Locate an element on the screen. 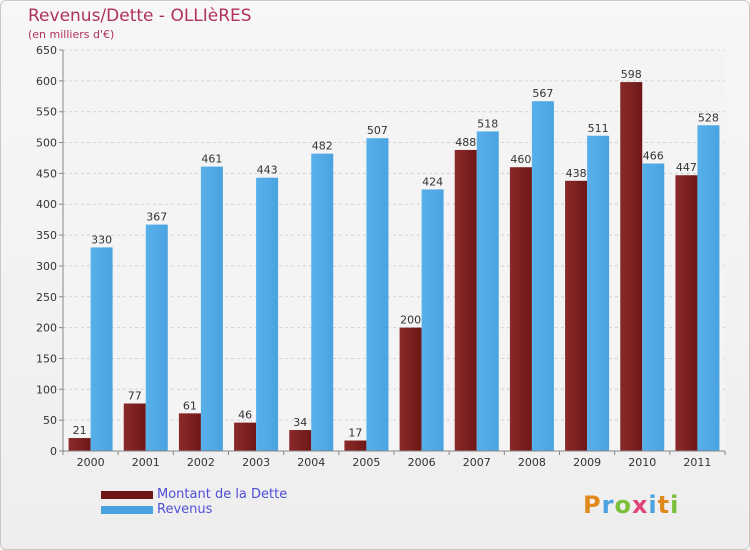 The width and height of the screenshot is (750, 550). data-label-revenue-2003: 443 is located at coordinates (267, 170).